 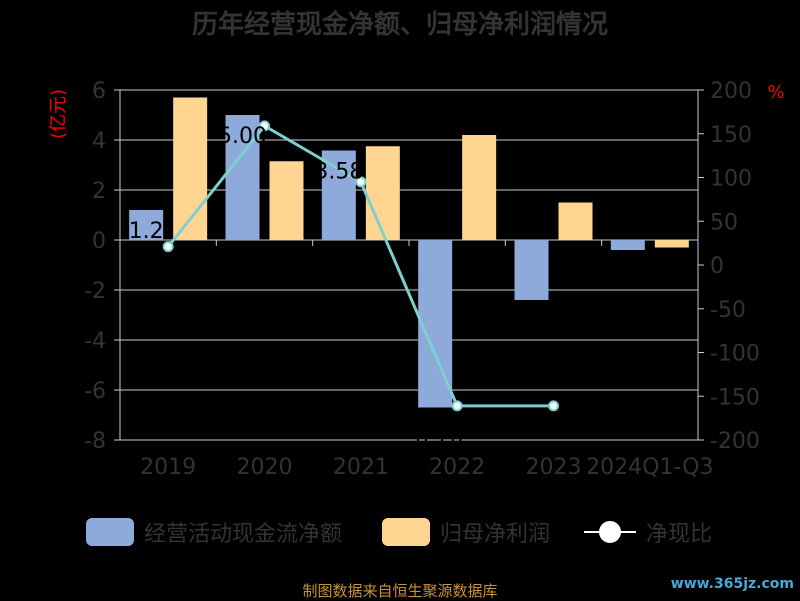 What do you see at coordinates (735, 354) in the screenshot?
I see `right-tick-label: -100` at bounding box center [735, 354].